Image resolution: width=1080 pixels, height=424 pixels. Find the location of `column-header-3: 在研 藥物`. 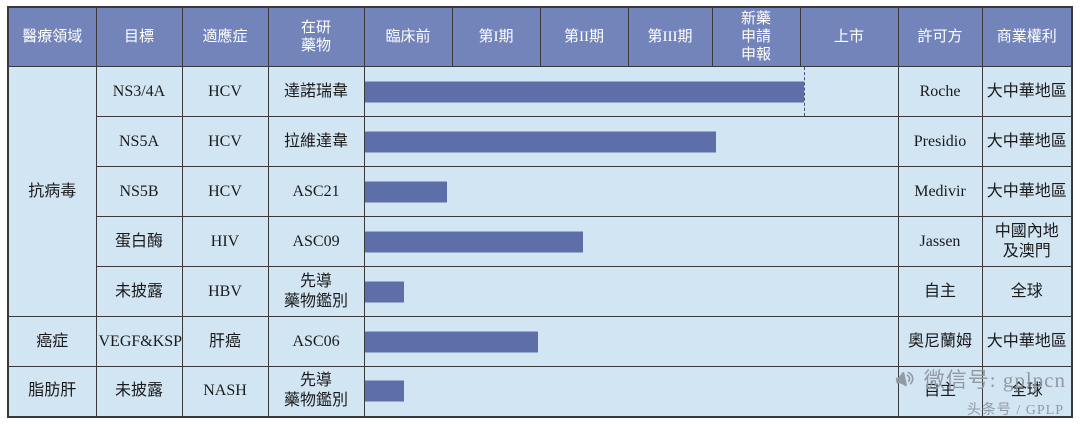

column-header-3: 在研 藥物 is located at coordinates (316, 36).